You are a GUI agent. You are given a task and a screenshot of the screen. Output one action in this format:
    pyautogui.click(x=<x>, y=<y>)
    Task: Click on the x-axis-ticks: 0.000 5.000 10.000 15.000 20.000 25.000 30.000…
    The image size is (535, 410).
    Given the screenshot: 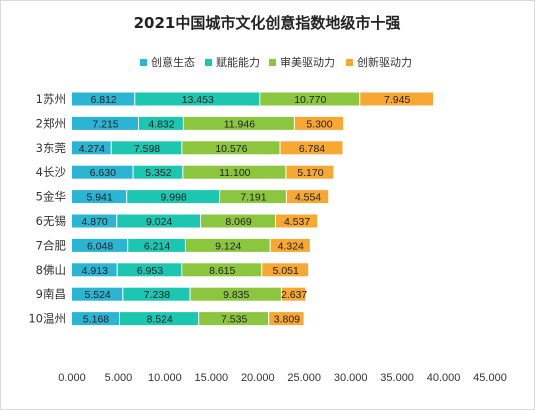 What is the action you would take?
    pyautogui.click(x=282, y=378)
    